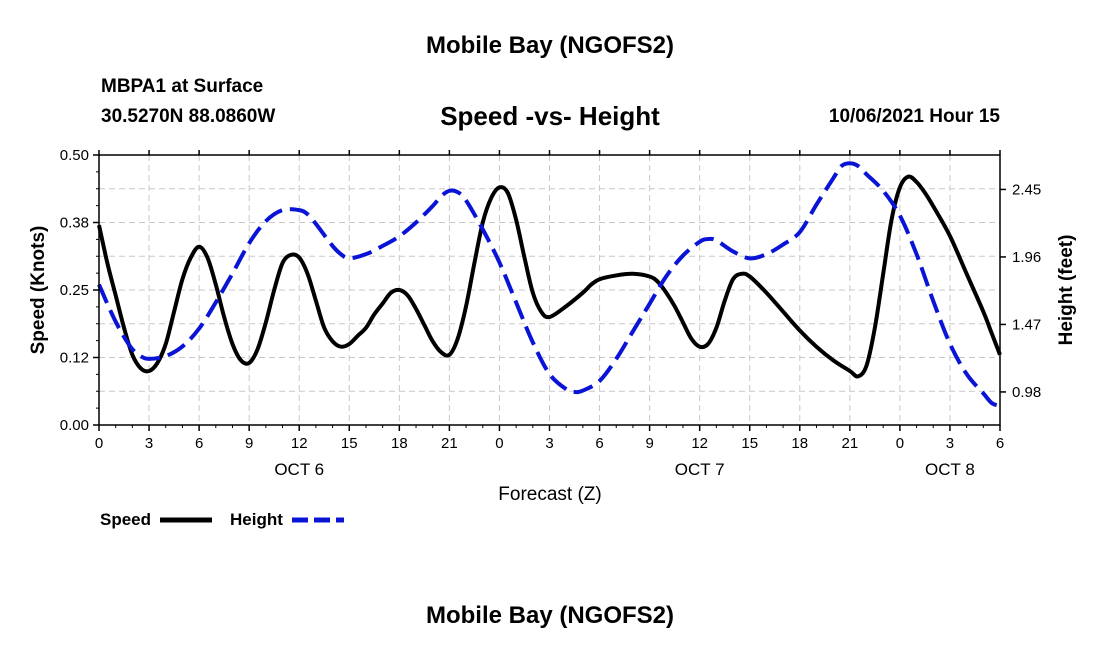  Describe the element at coordinates (550, 116) in the screenshot. I see `chart-subtitle: Speed -vs- Height` at that location.